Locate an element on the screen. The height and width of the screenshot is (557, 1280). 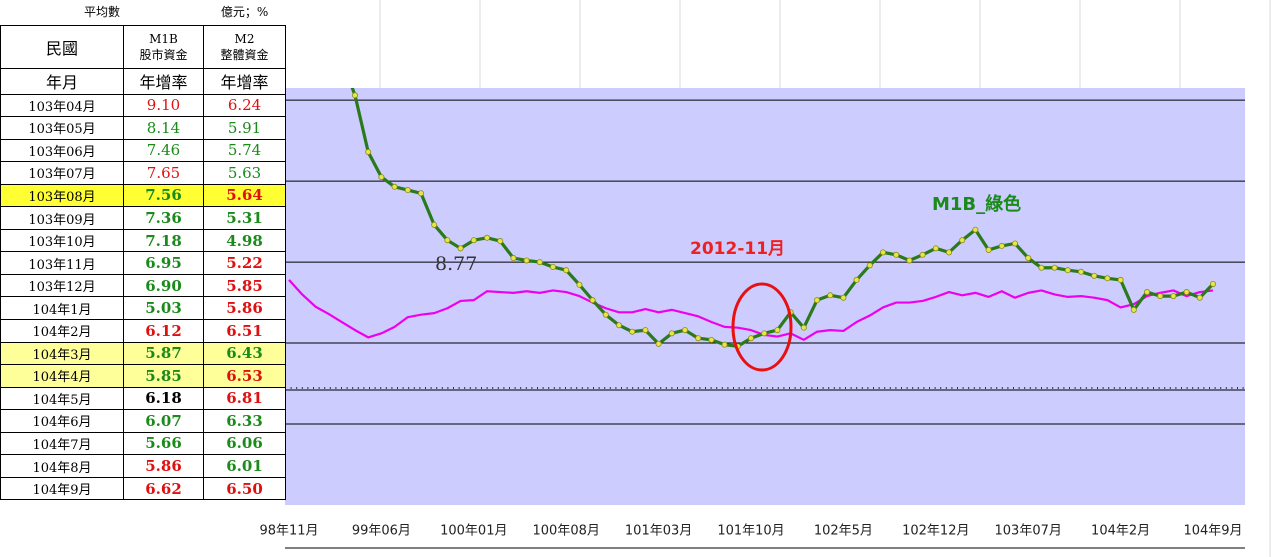
table-row: 104年2月 6.12 6.51 is located at coordinates (143, 330).